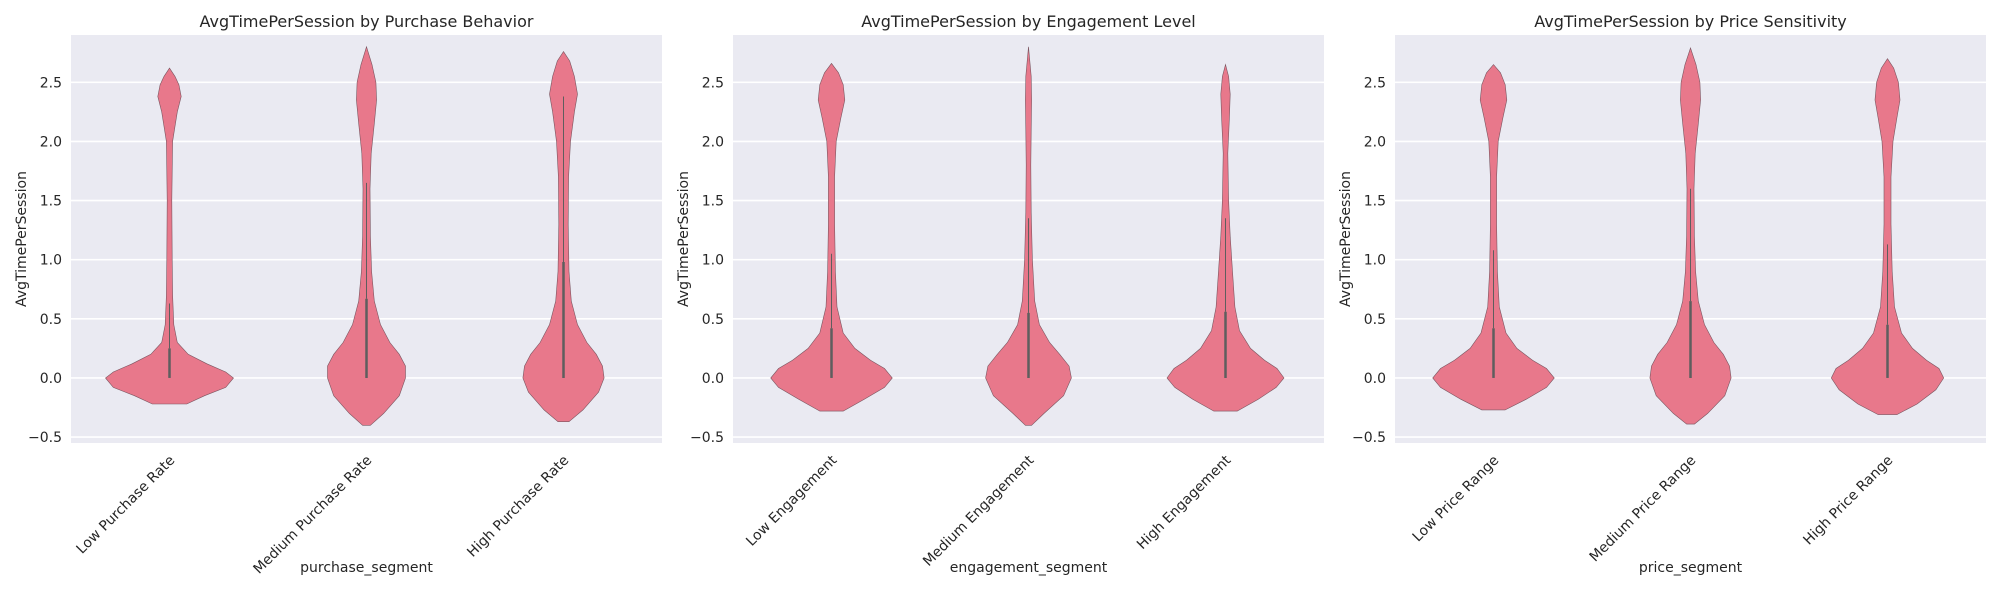 The image size is (2000, 600). I want to click on x-tick-label: Medium Price Range, so click(1643, 509).